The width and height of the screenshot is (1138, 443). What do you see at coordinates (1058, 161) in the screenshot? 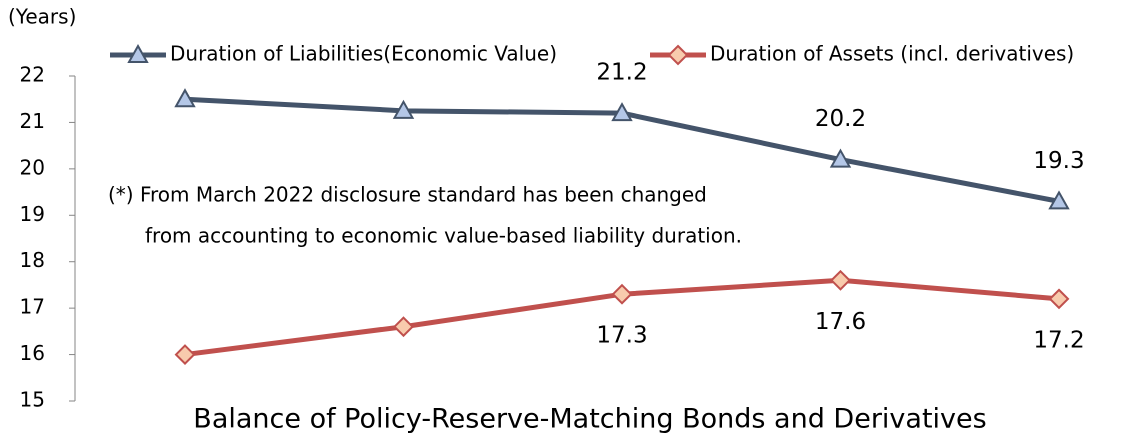
I see `data-label: 19.3` at bounding box center [1058, 161].